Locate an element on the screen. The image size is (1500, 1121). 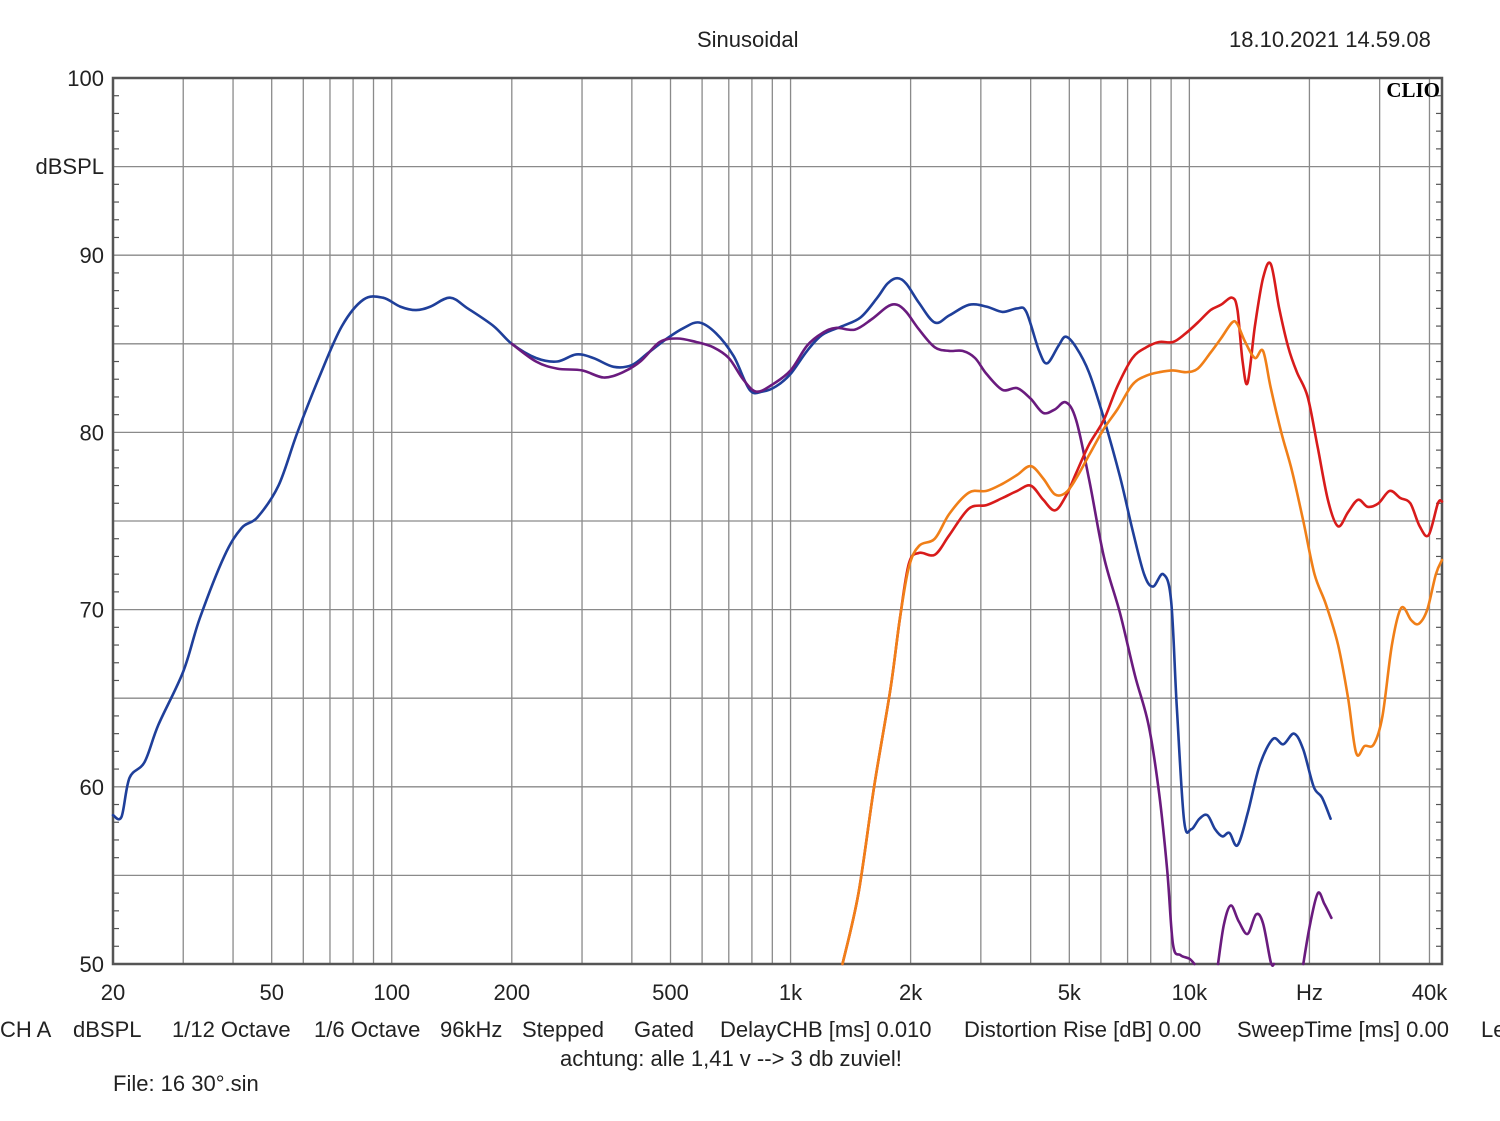
y-tick-label: 60 is located at coordinates (92, 787).